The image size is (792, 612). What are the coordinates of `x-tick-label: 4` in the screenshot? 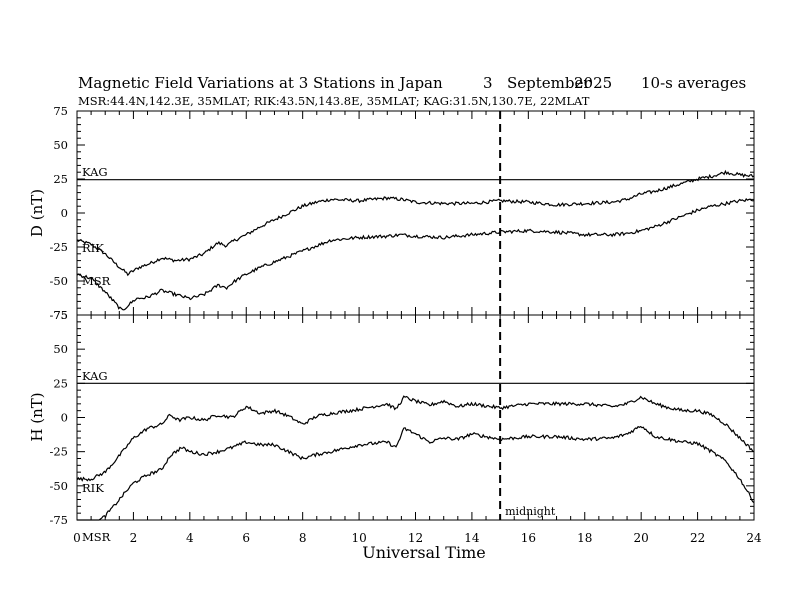 It's located at (190, 538).